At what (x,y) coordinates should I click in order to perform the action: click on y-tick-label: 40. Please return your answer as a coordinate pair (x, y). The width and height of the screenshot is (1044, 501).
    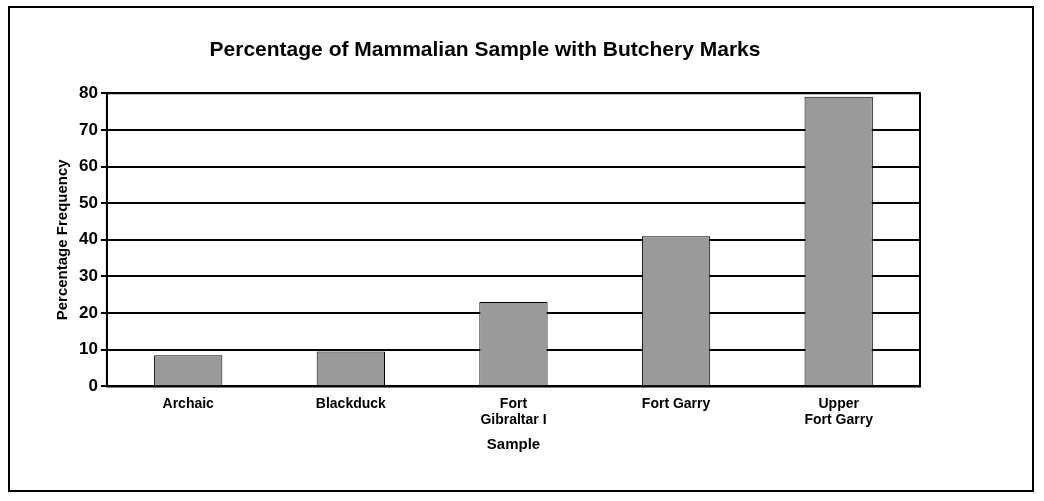
    Looking at the image, I should click on (88, 239).